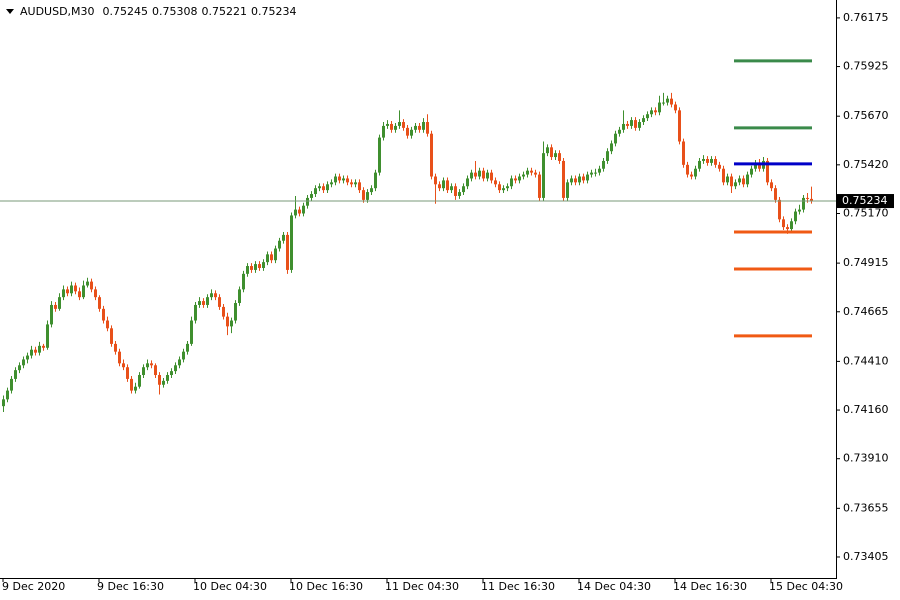 The height and width of the screenshot is (600, 900). I want to click on symbol: AUDUSD,M30, so click(57, 11).